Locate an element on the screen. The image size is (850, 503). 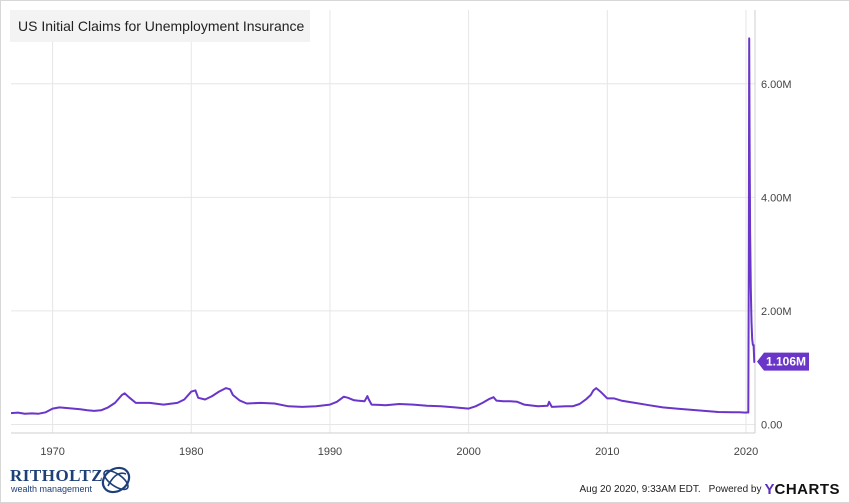
x-tick-label: 2010 is located at coordinates (607, 452).